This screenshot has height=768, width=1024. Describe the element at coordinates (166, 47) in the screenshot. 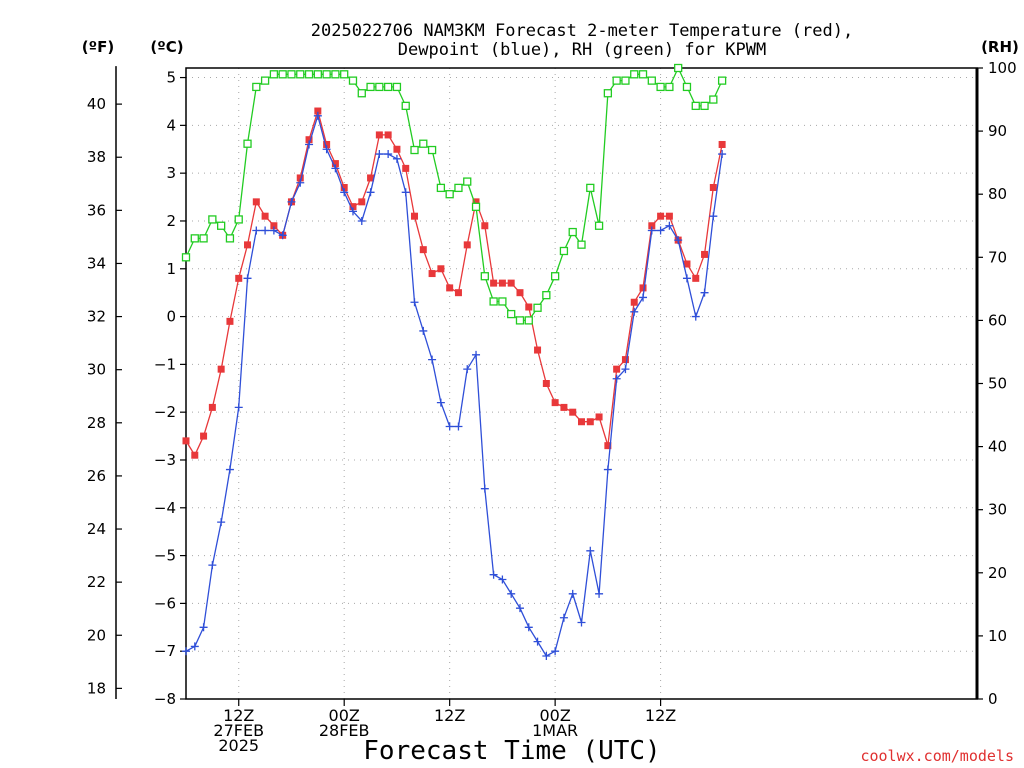

I see `celsius-unit-label: (ºC)` at that location.